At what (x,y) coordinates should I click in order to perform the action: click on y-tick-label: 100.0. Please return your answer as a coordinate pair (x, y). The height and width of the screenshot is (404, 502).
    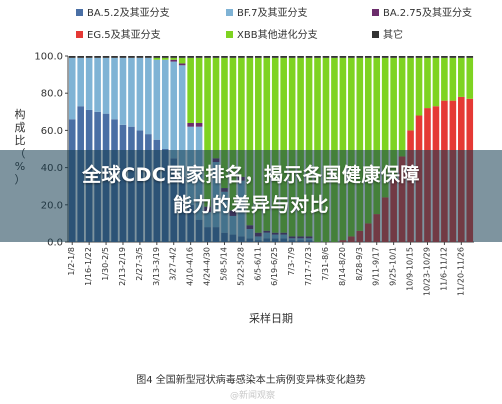
    Looking at the image, I should click on (48, 57).